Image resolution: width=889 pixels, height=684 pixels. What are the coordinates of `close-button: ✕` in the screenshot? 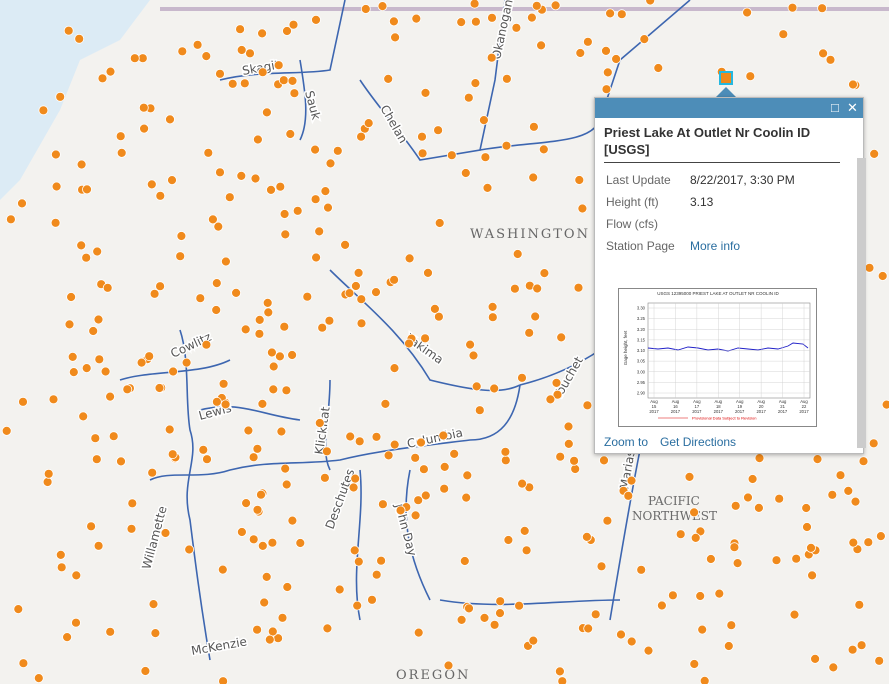 It's located at (852, 107).